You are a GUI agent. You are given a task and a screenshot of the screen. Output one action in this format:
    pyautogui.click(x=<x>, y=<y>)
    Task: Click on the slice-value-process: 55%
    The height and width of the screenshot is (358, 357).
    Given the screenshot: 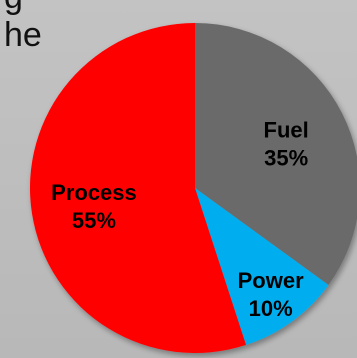 What is the action you would take?
    pyautogui.click(x=94, y=220)
    